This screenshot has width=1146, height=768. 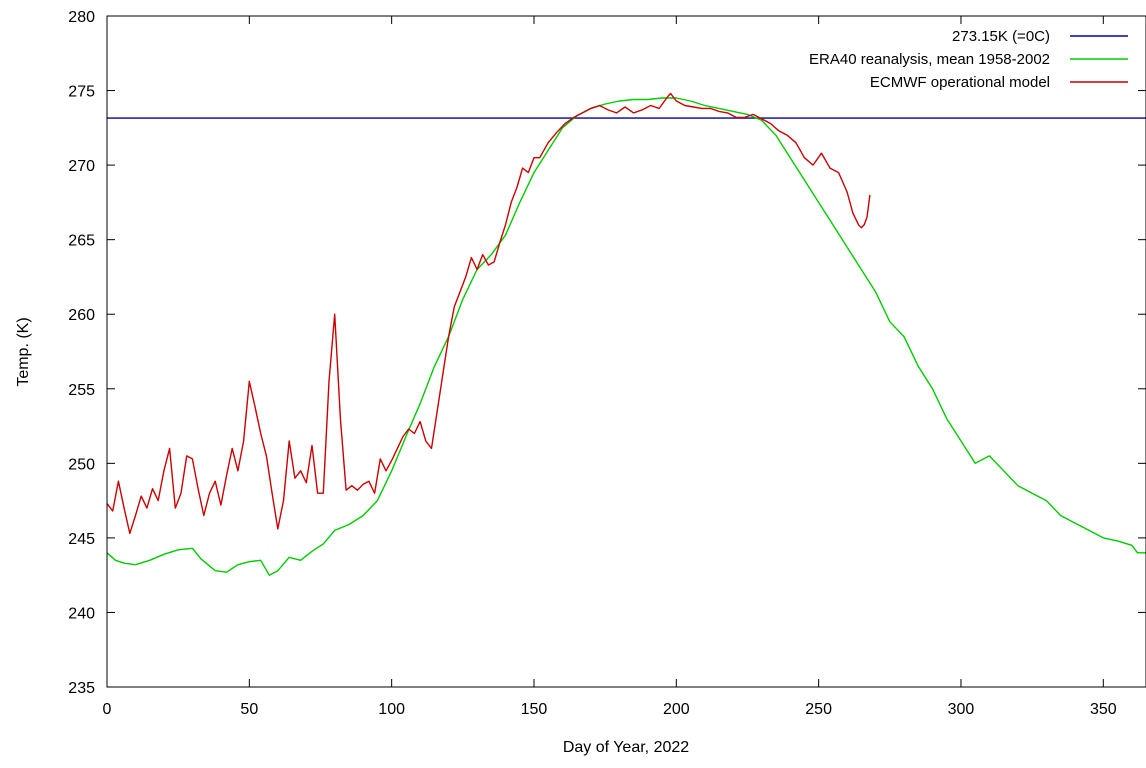 I want to click on legend-label: ECMWF operational model, so click(x=960, y=82).